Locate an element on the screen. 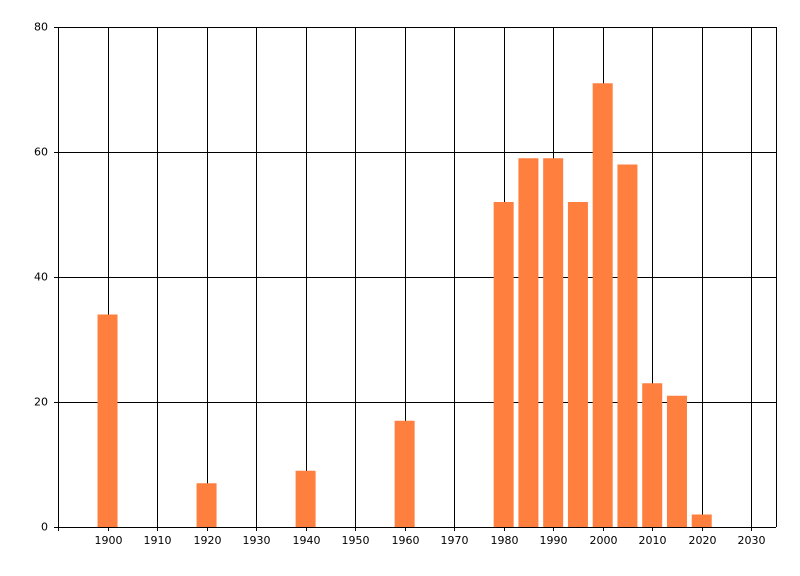 Image resolution: width=800 pixels, height=576 pixels. y-tick-label: 0 is located at coordinates (44, 527).